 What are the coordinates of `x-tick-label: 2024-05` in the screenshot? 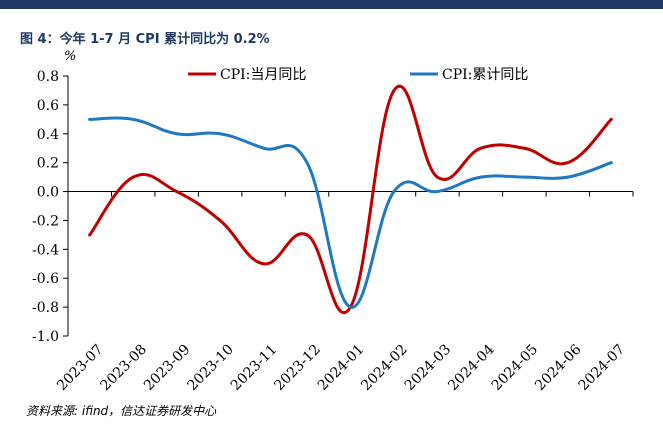 It's located at (515, 368).